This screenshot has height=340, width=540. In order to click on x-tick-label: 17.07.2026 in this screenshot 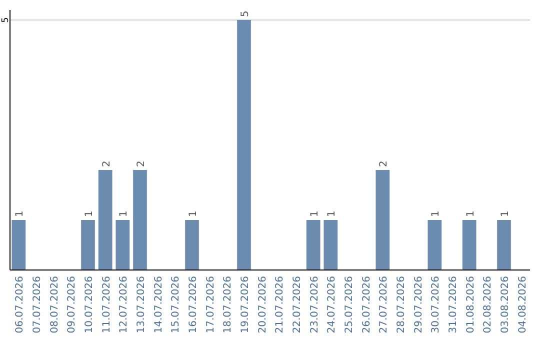, I will do `click(210, 305)`.